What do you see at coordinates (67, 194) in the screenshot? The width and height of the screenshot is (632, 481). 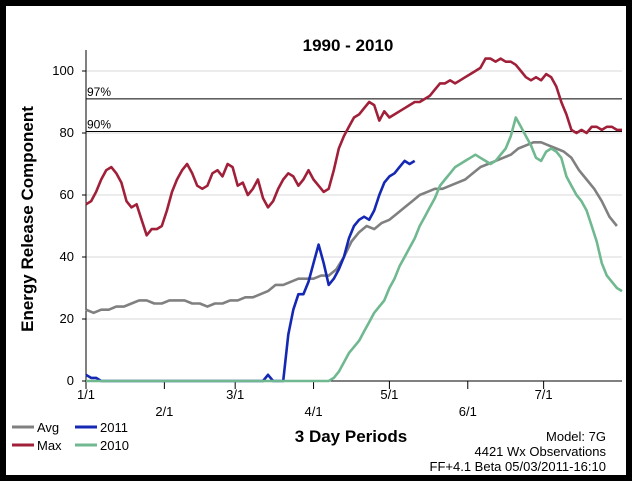 I see `y-tick-label-60: 60` at bounding box center [67, 194].